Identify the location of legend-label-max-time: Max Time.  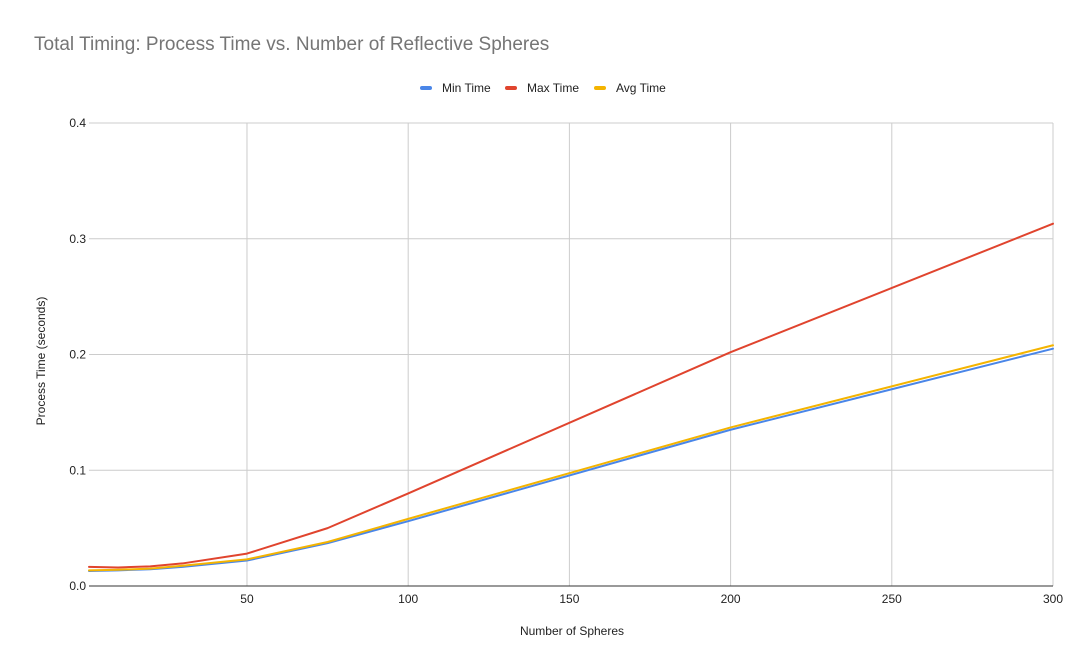
(553, 88).